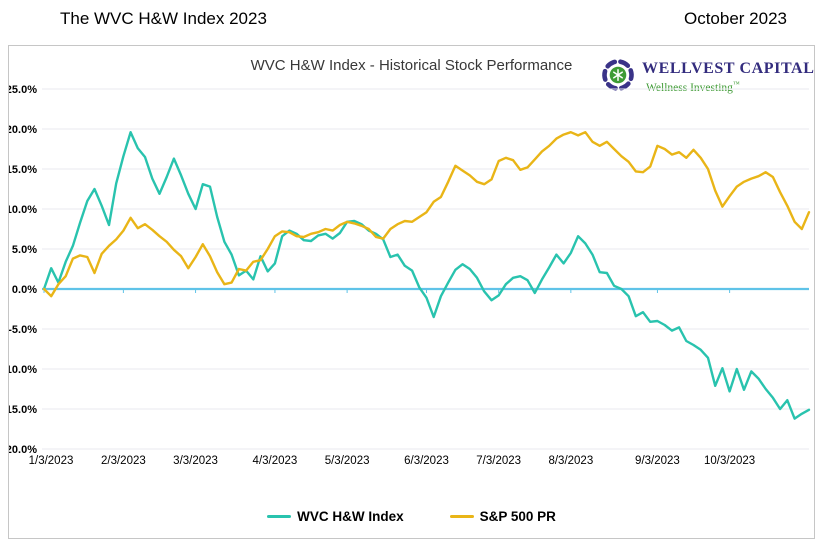 This screenshot has width=823, height=551. I want to click on x-tick-label: 6/3/2023, so click(426, 461).